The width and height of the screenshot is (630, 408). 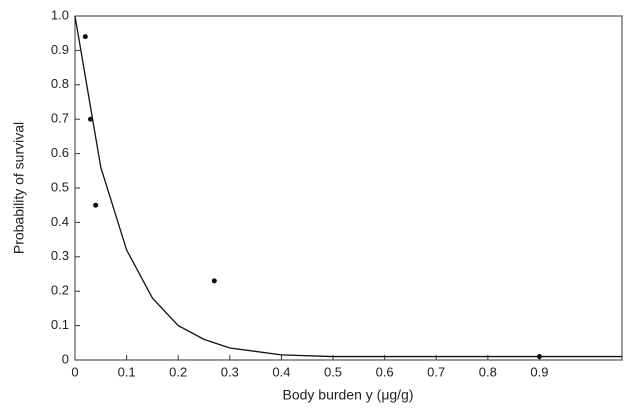 I want to click on x-tick-label: 0.8, so click(x=488, y=371).